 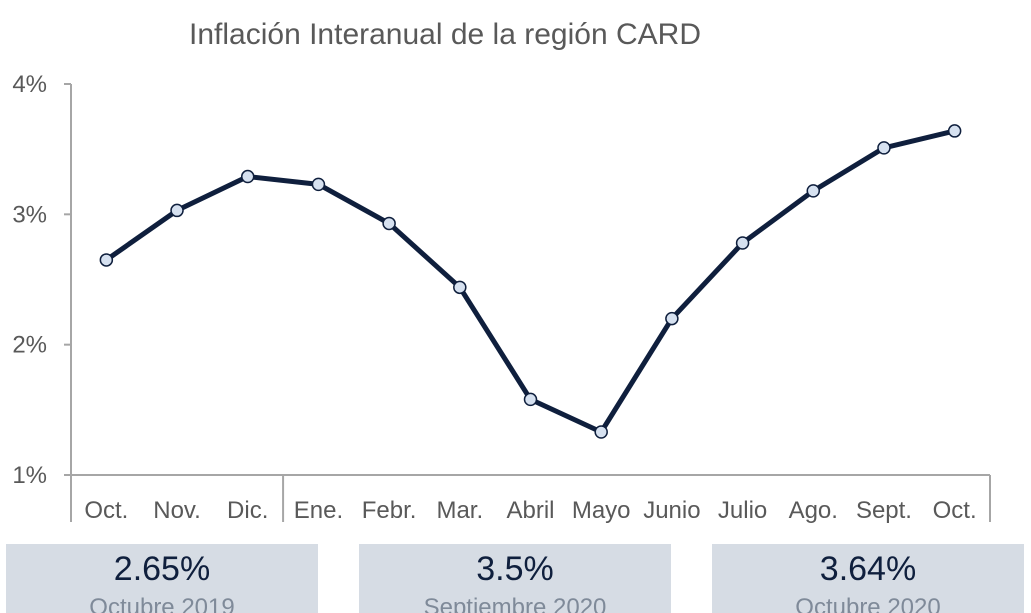 I want to click on x-tick-label: Mar., so click(x=459, y=510).